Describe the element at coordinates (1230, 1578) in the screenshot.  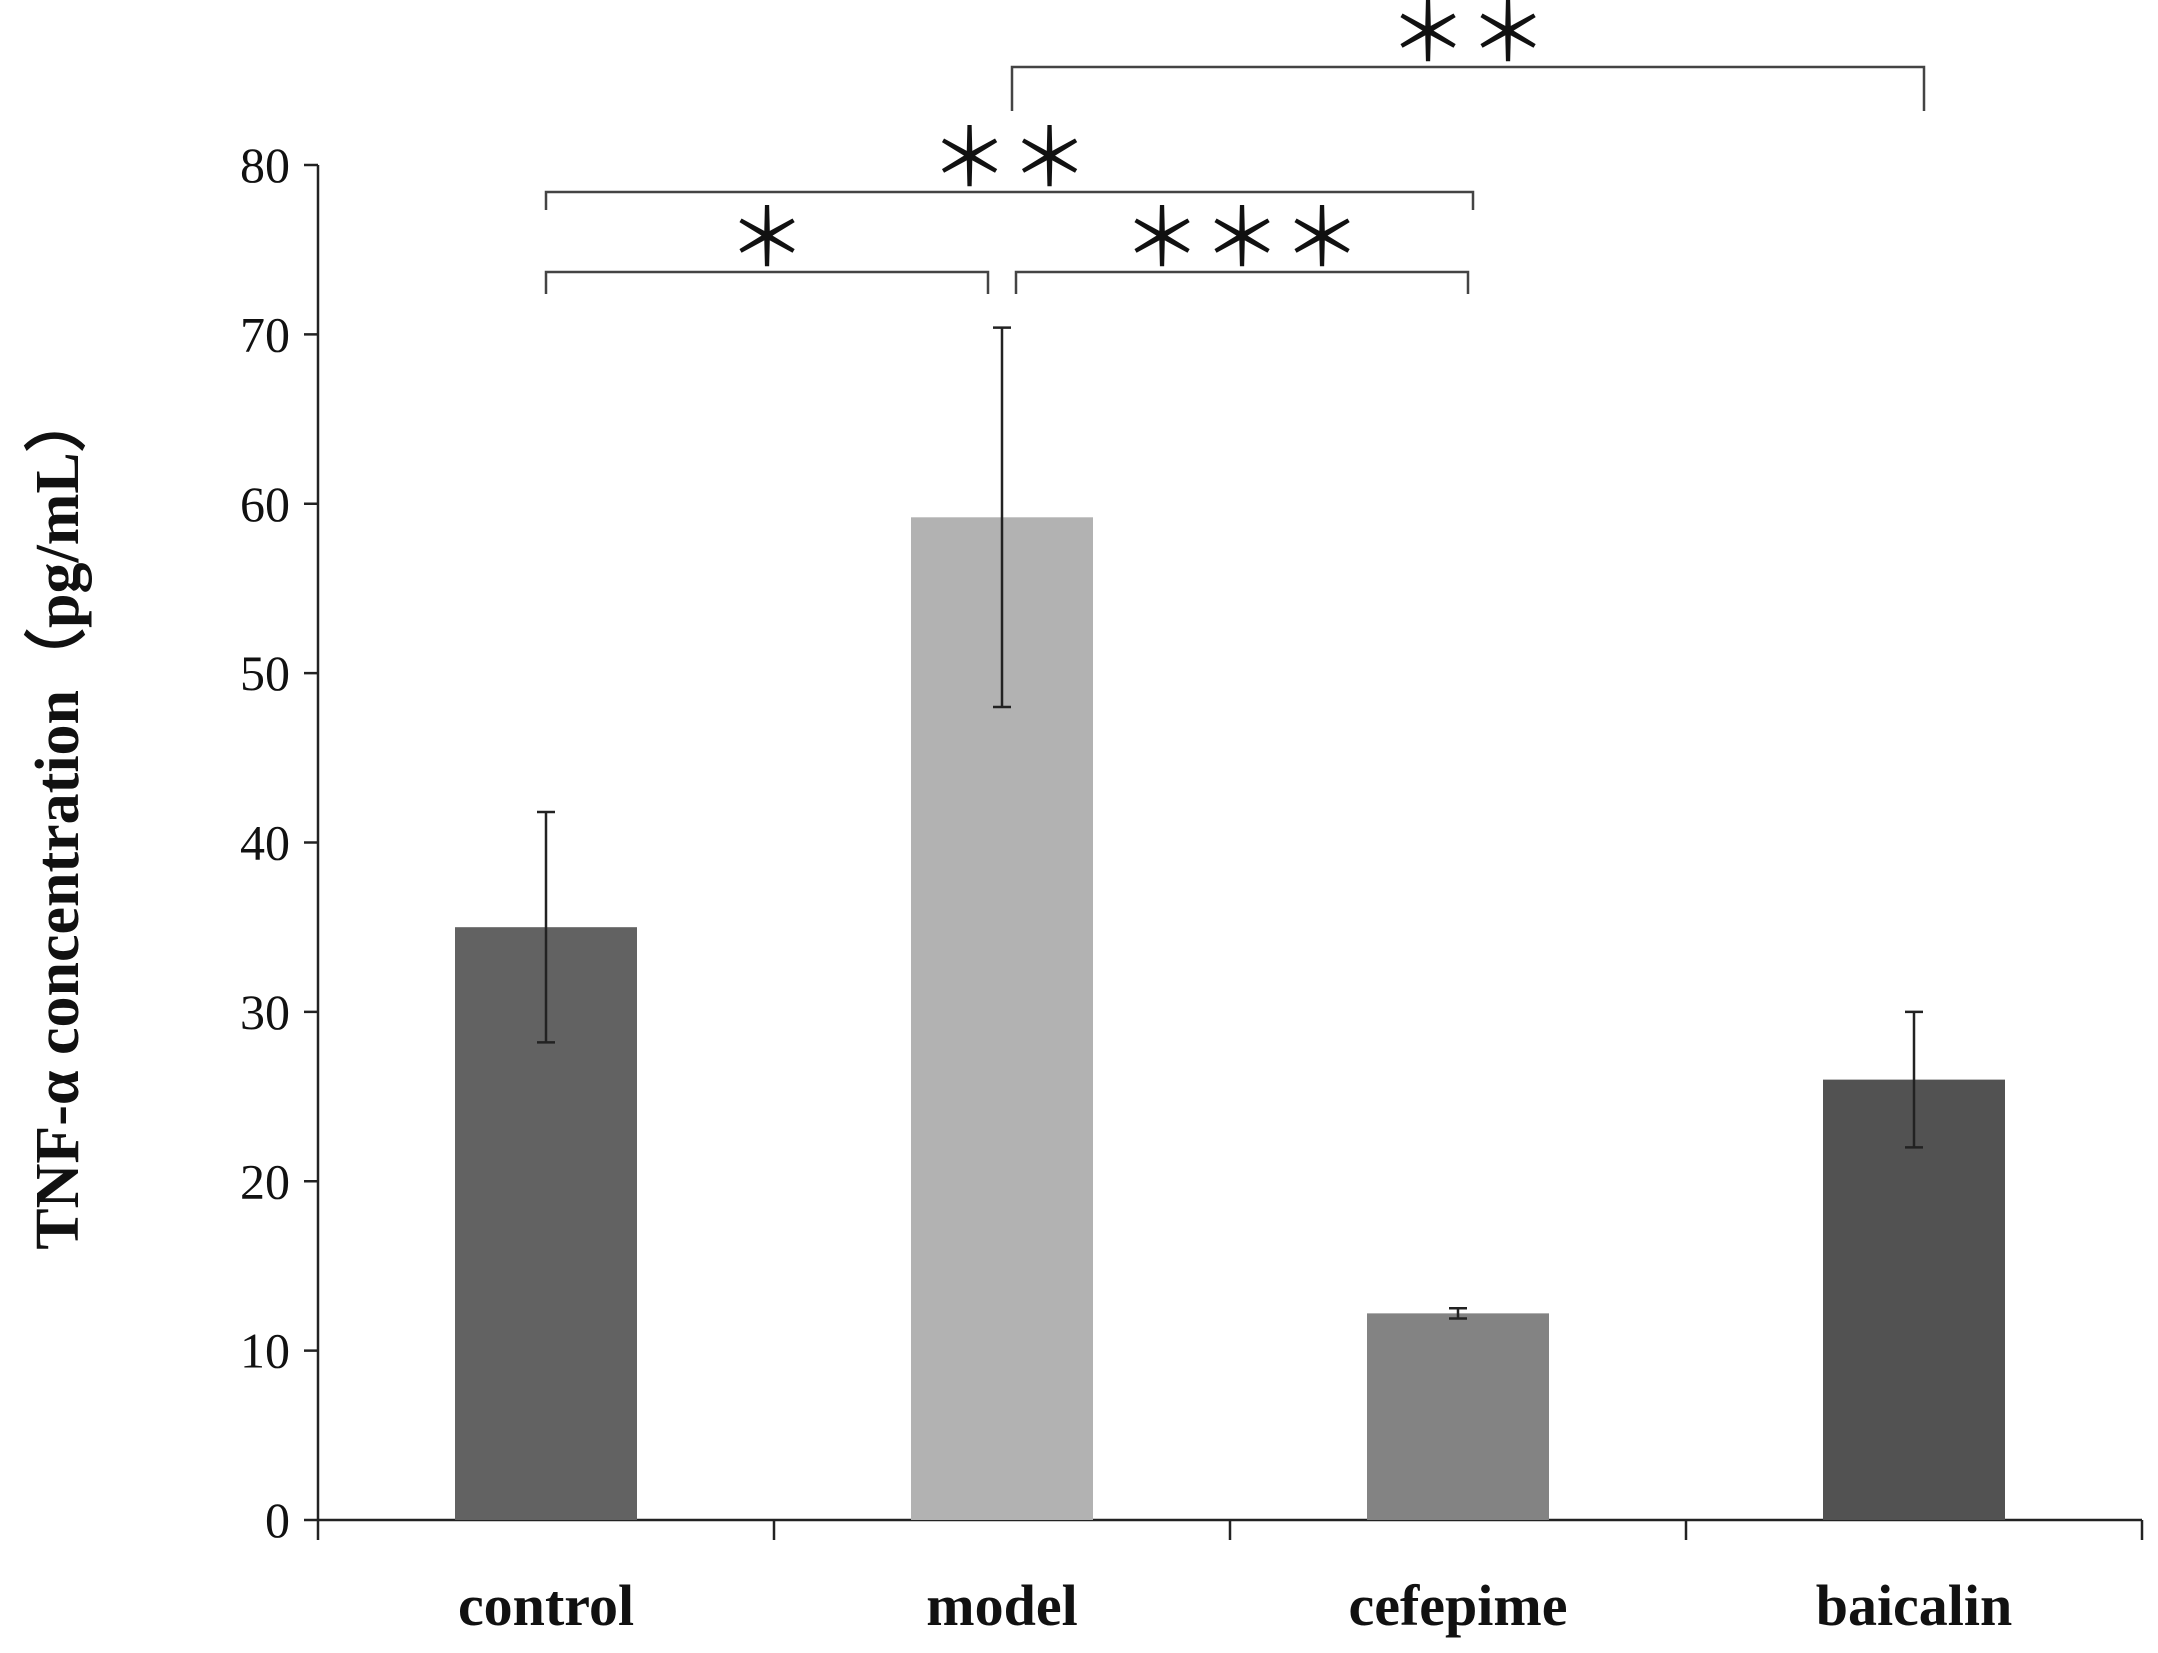
I see `x-axis: control model cefepime baicalin` at that location.